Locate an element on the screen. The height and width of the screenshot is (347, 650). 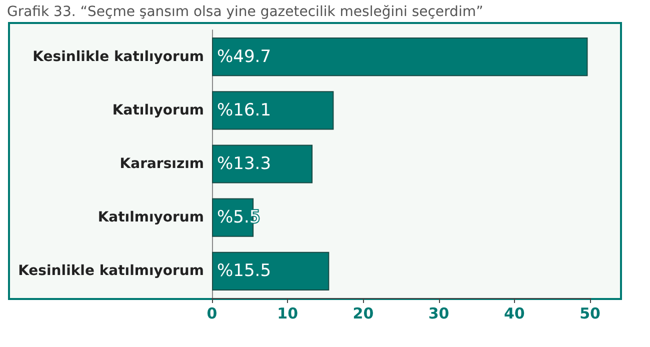
data-label: %49.7 is located at coordinates (244, 56).